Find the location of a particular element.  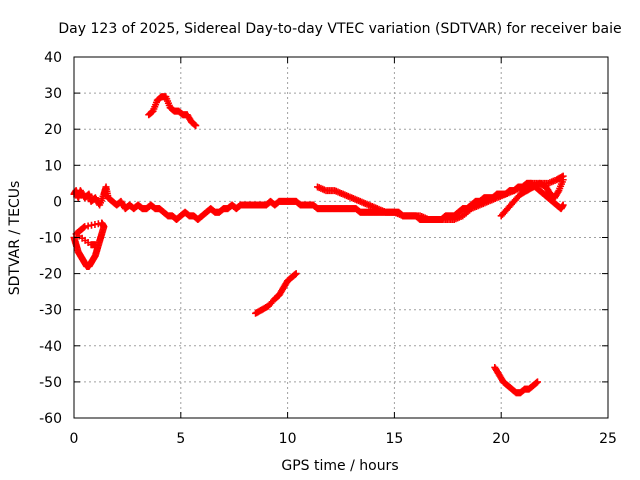

y-tick-label: -10 is located at coordinates (50, 239).